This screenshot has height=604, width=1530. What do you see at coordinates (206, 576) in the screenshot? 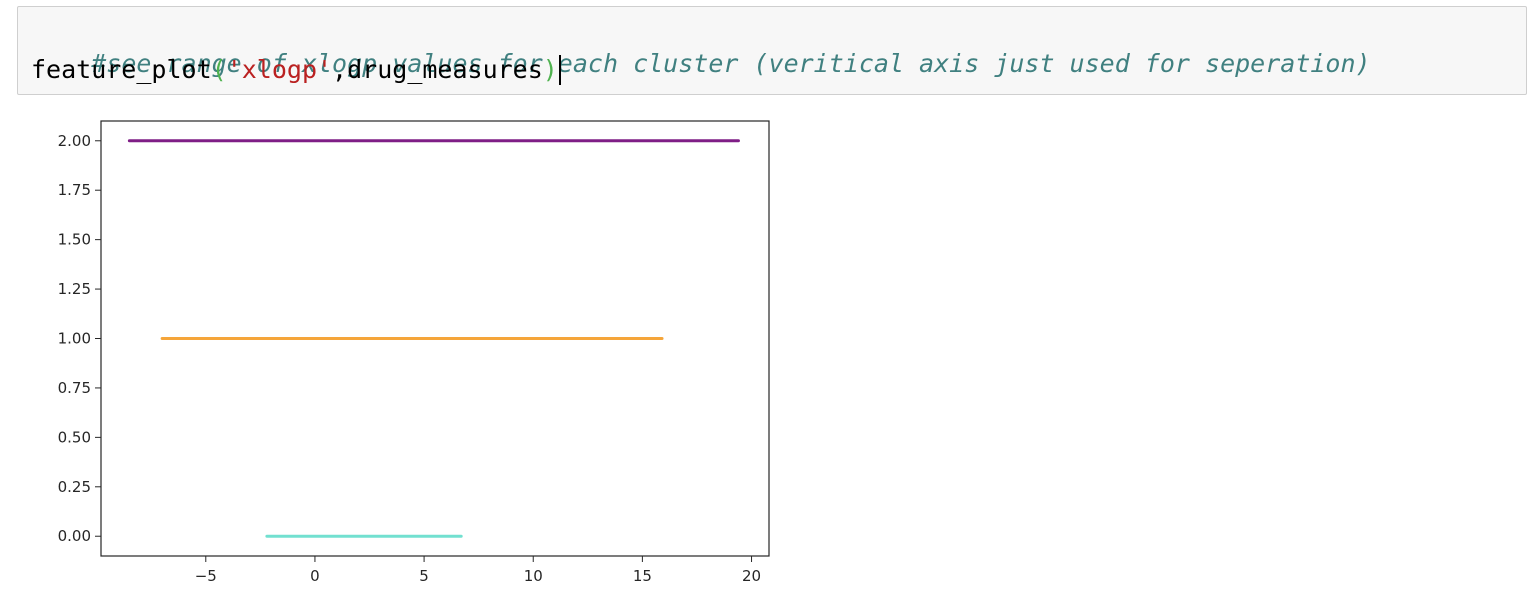
I see `x-tick-label: −5` at bounding box center [206, 576].